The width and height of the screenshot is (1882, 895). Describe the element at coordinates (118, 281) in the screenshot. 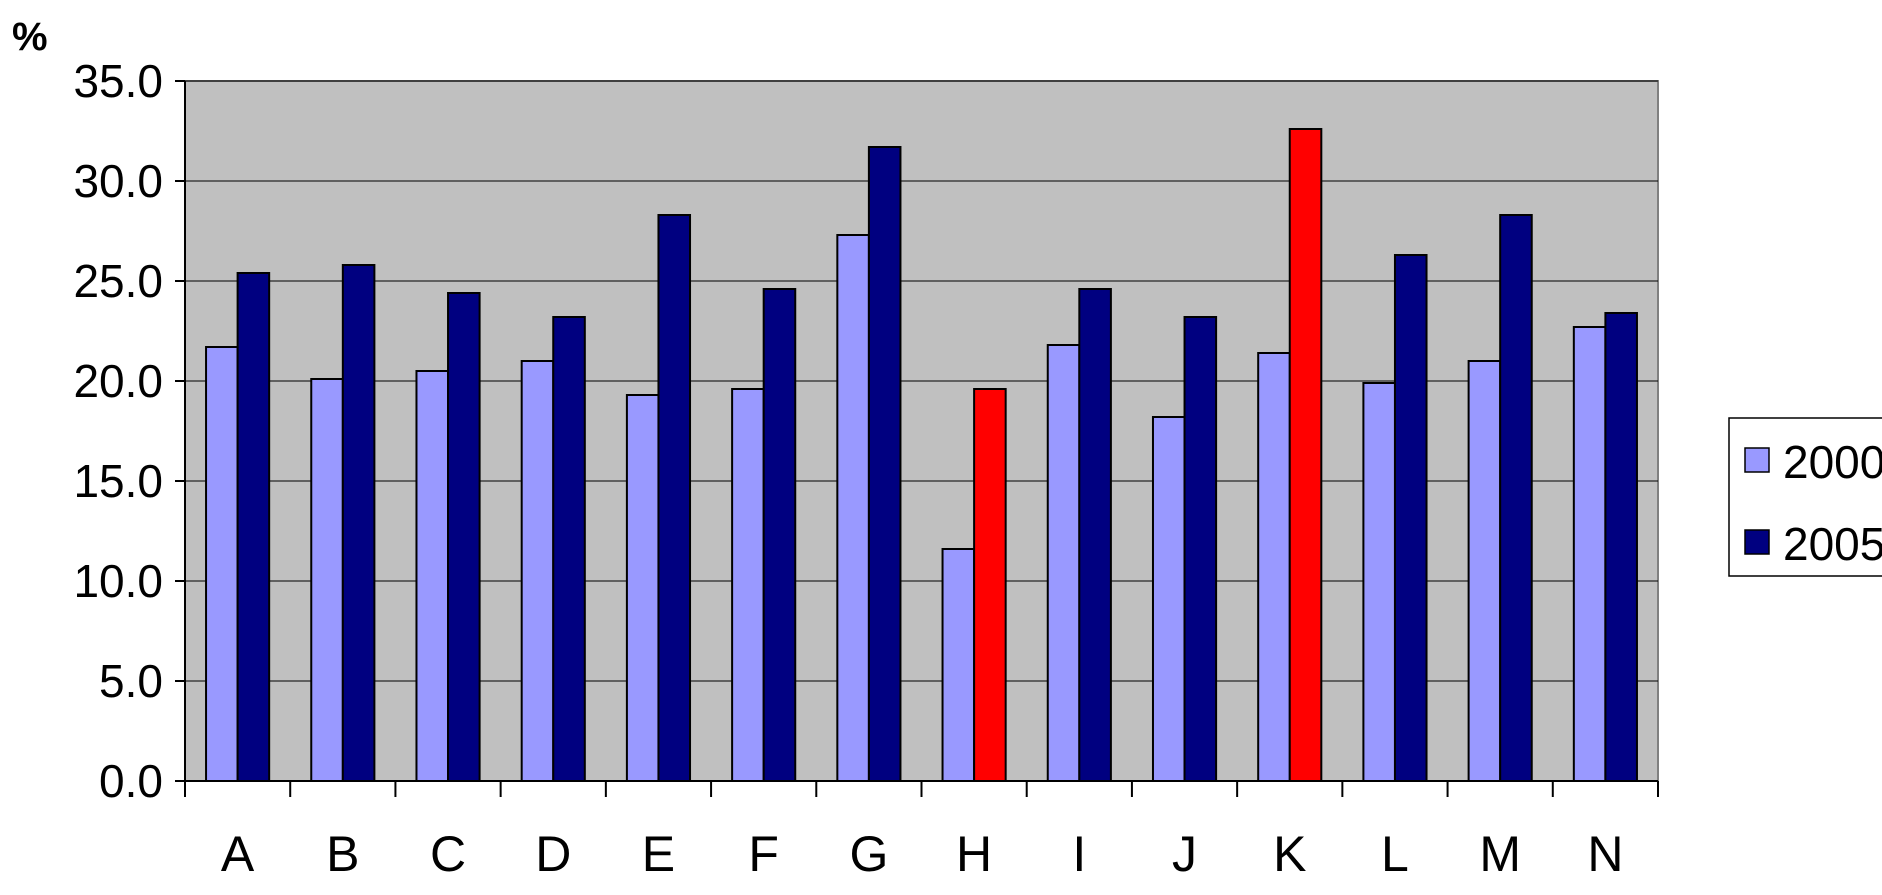

I see `y-tick-label: 25.0` at that location.